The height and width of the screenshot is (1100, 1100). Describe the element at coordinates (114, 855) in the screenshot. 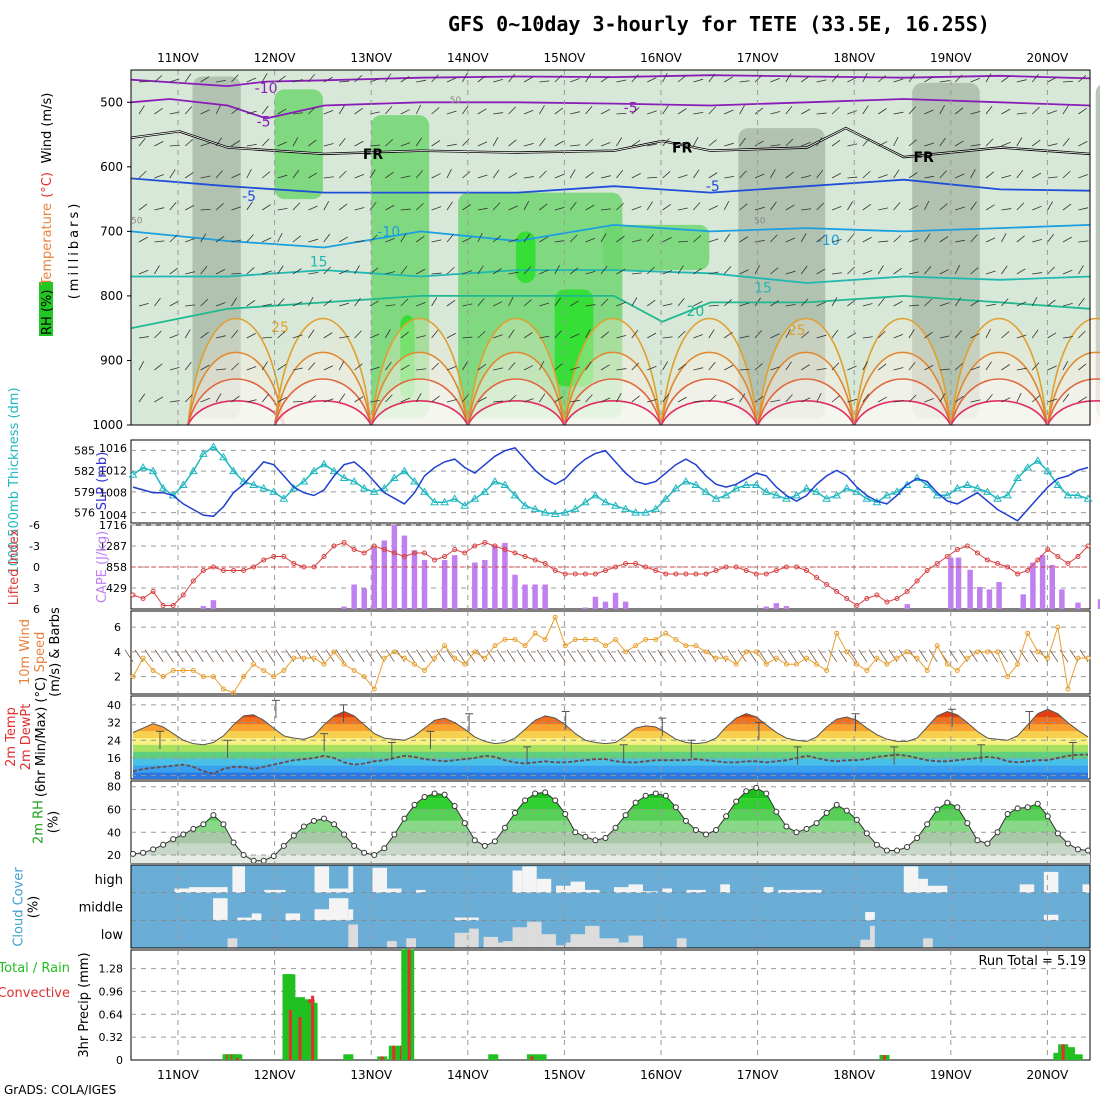

I see `y-tick-label: 20` at that location.